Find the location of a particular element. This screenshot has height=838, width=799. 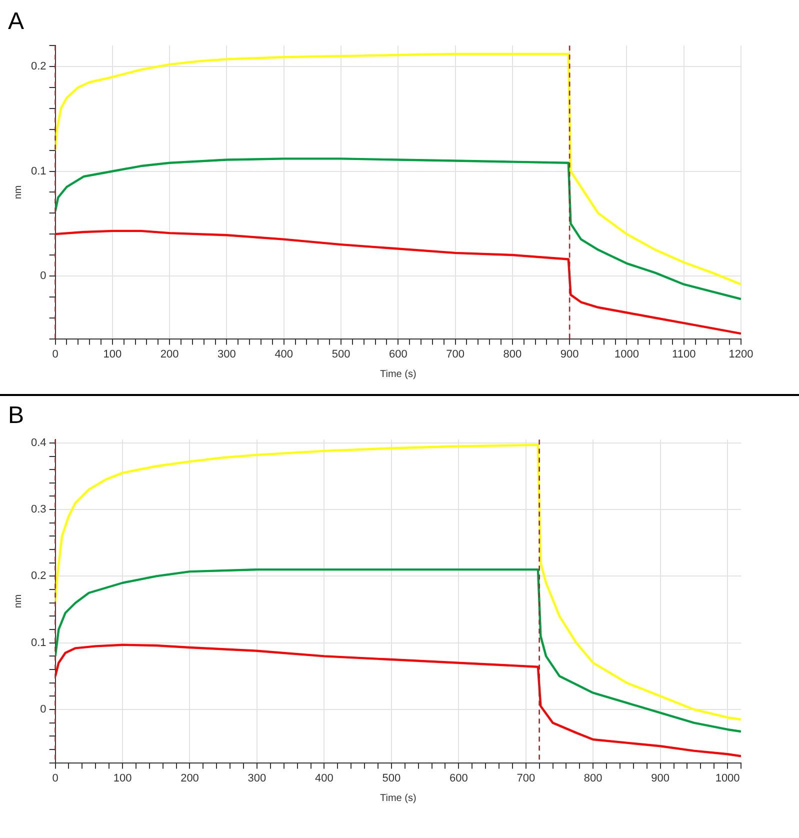

y-tick-label: 0.3 is located at coordinates (38, 510).